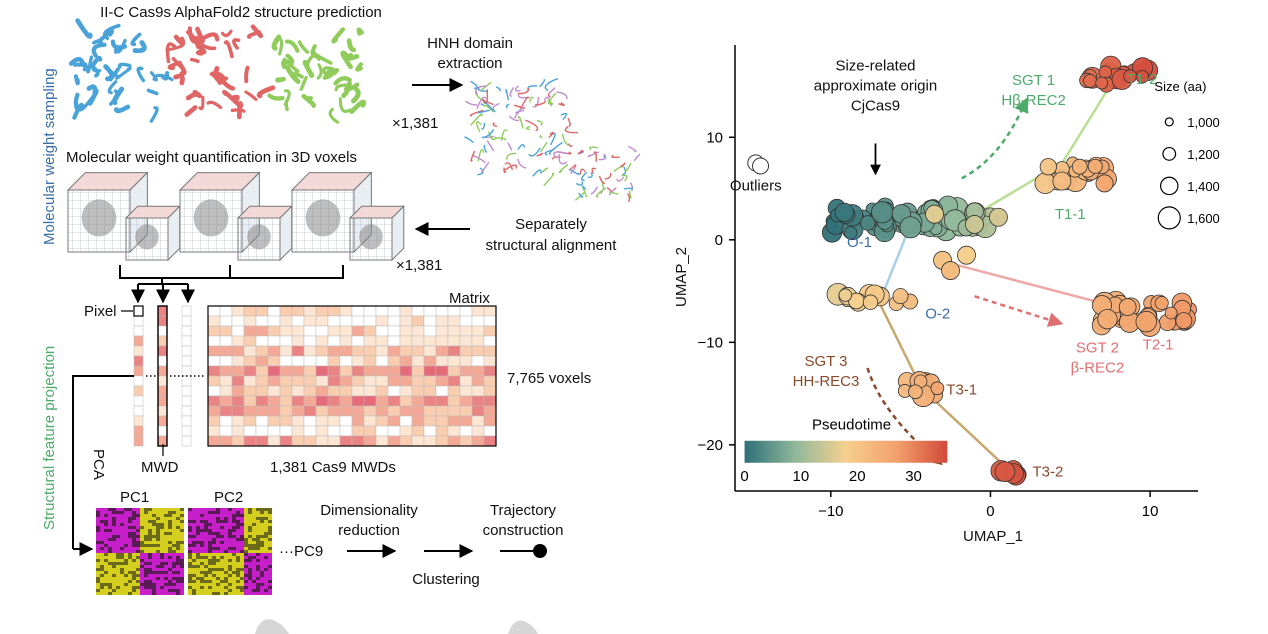 Image resolution: width=1268 pixels, height=634 pixels. Describe the element at coordinates (231, 272) in the screenshot. I see `cube-bracket` at that location.